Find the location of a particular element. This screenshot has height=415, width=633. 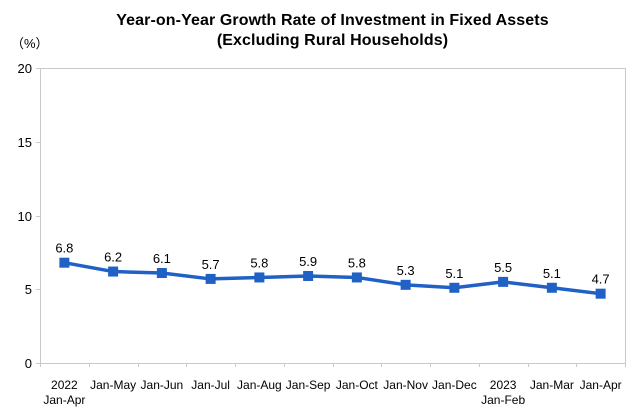

x-axis-tick-label: Jan-Oct is located at coordinates (357, 385).